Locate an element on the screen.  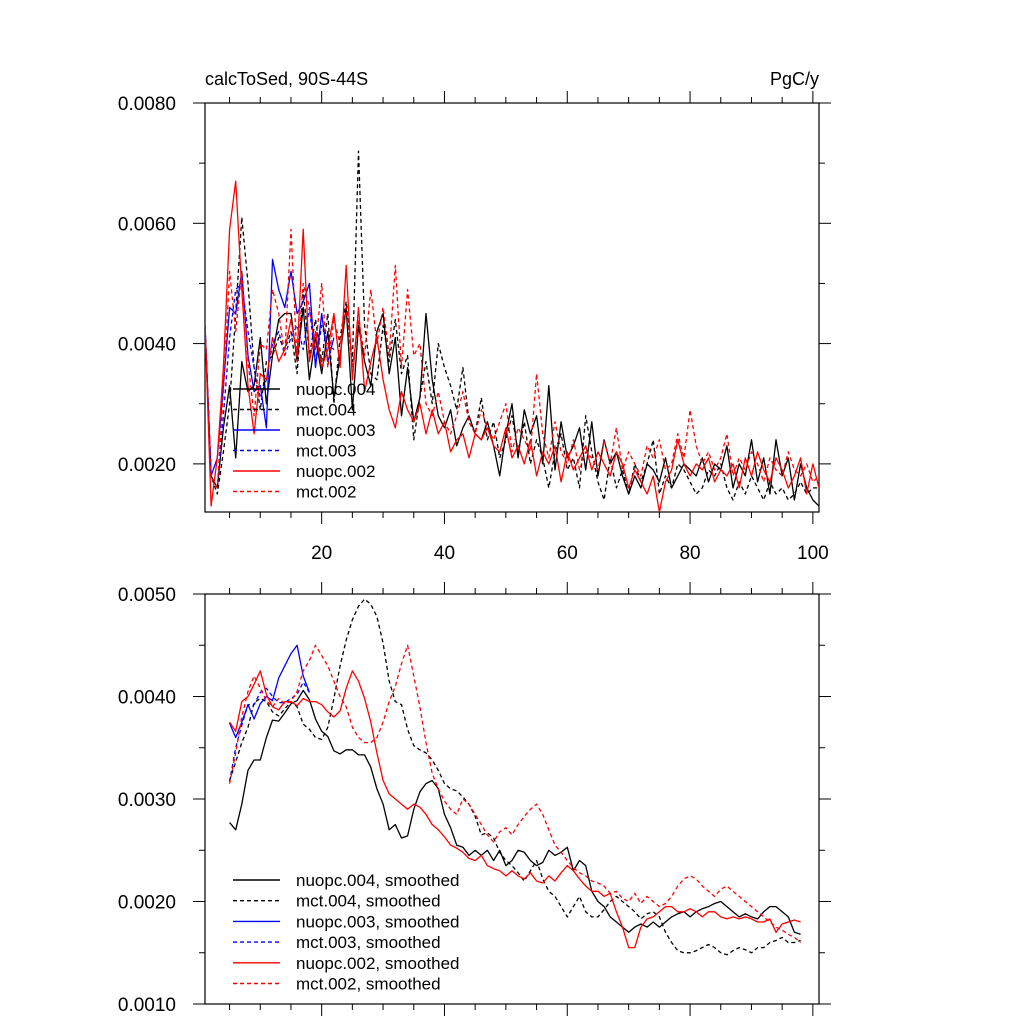
chart-title: calcToSed, 90S-44S is located at coordinates (286, 79).